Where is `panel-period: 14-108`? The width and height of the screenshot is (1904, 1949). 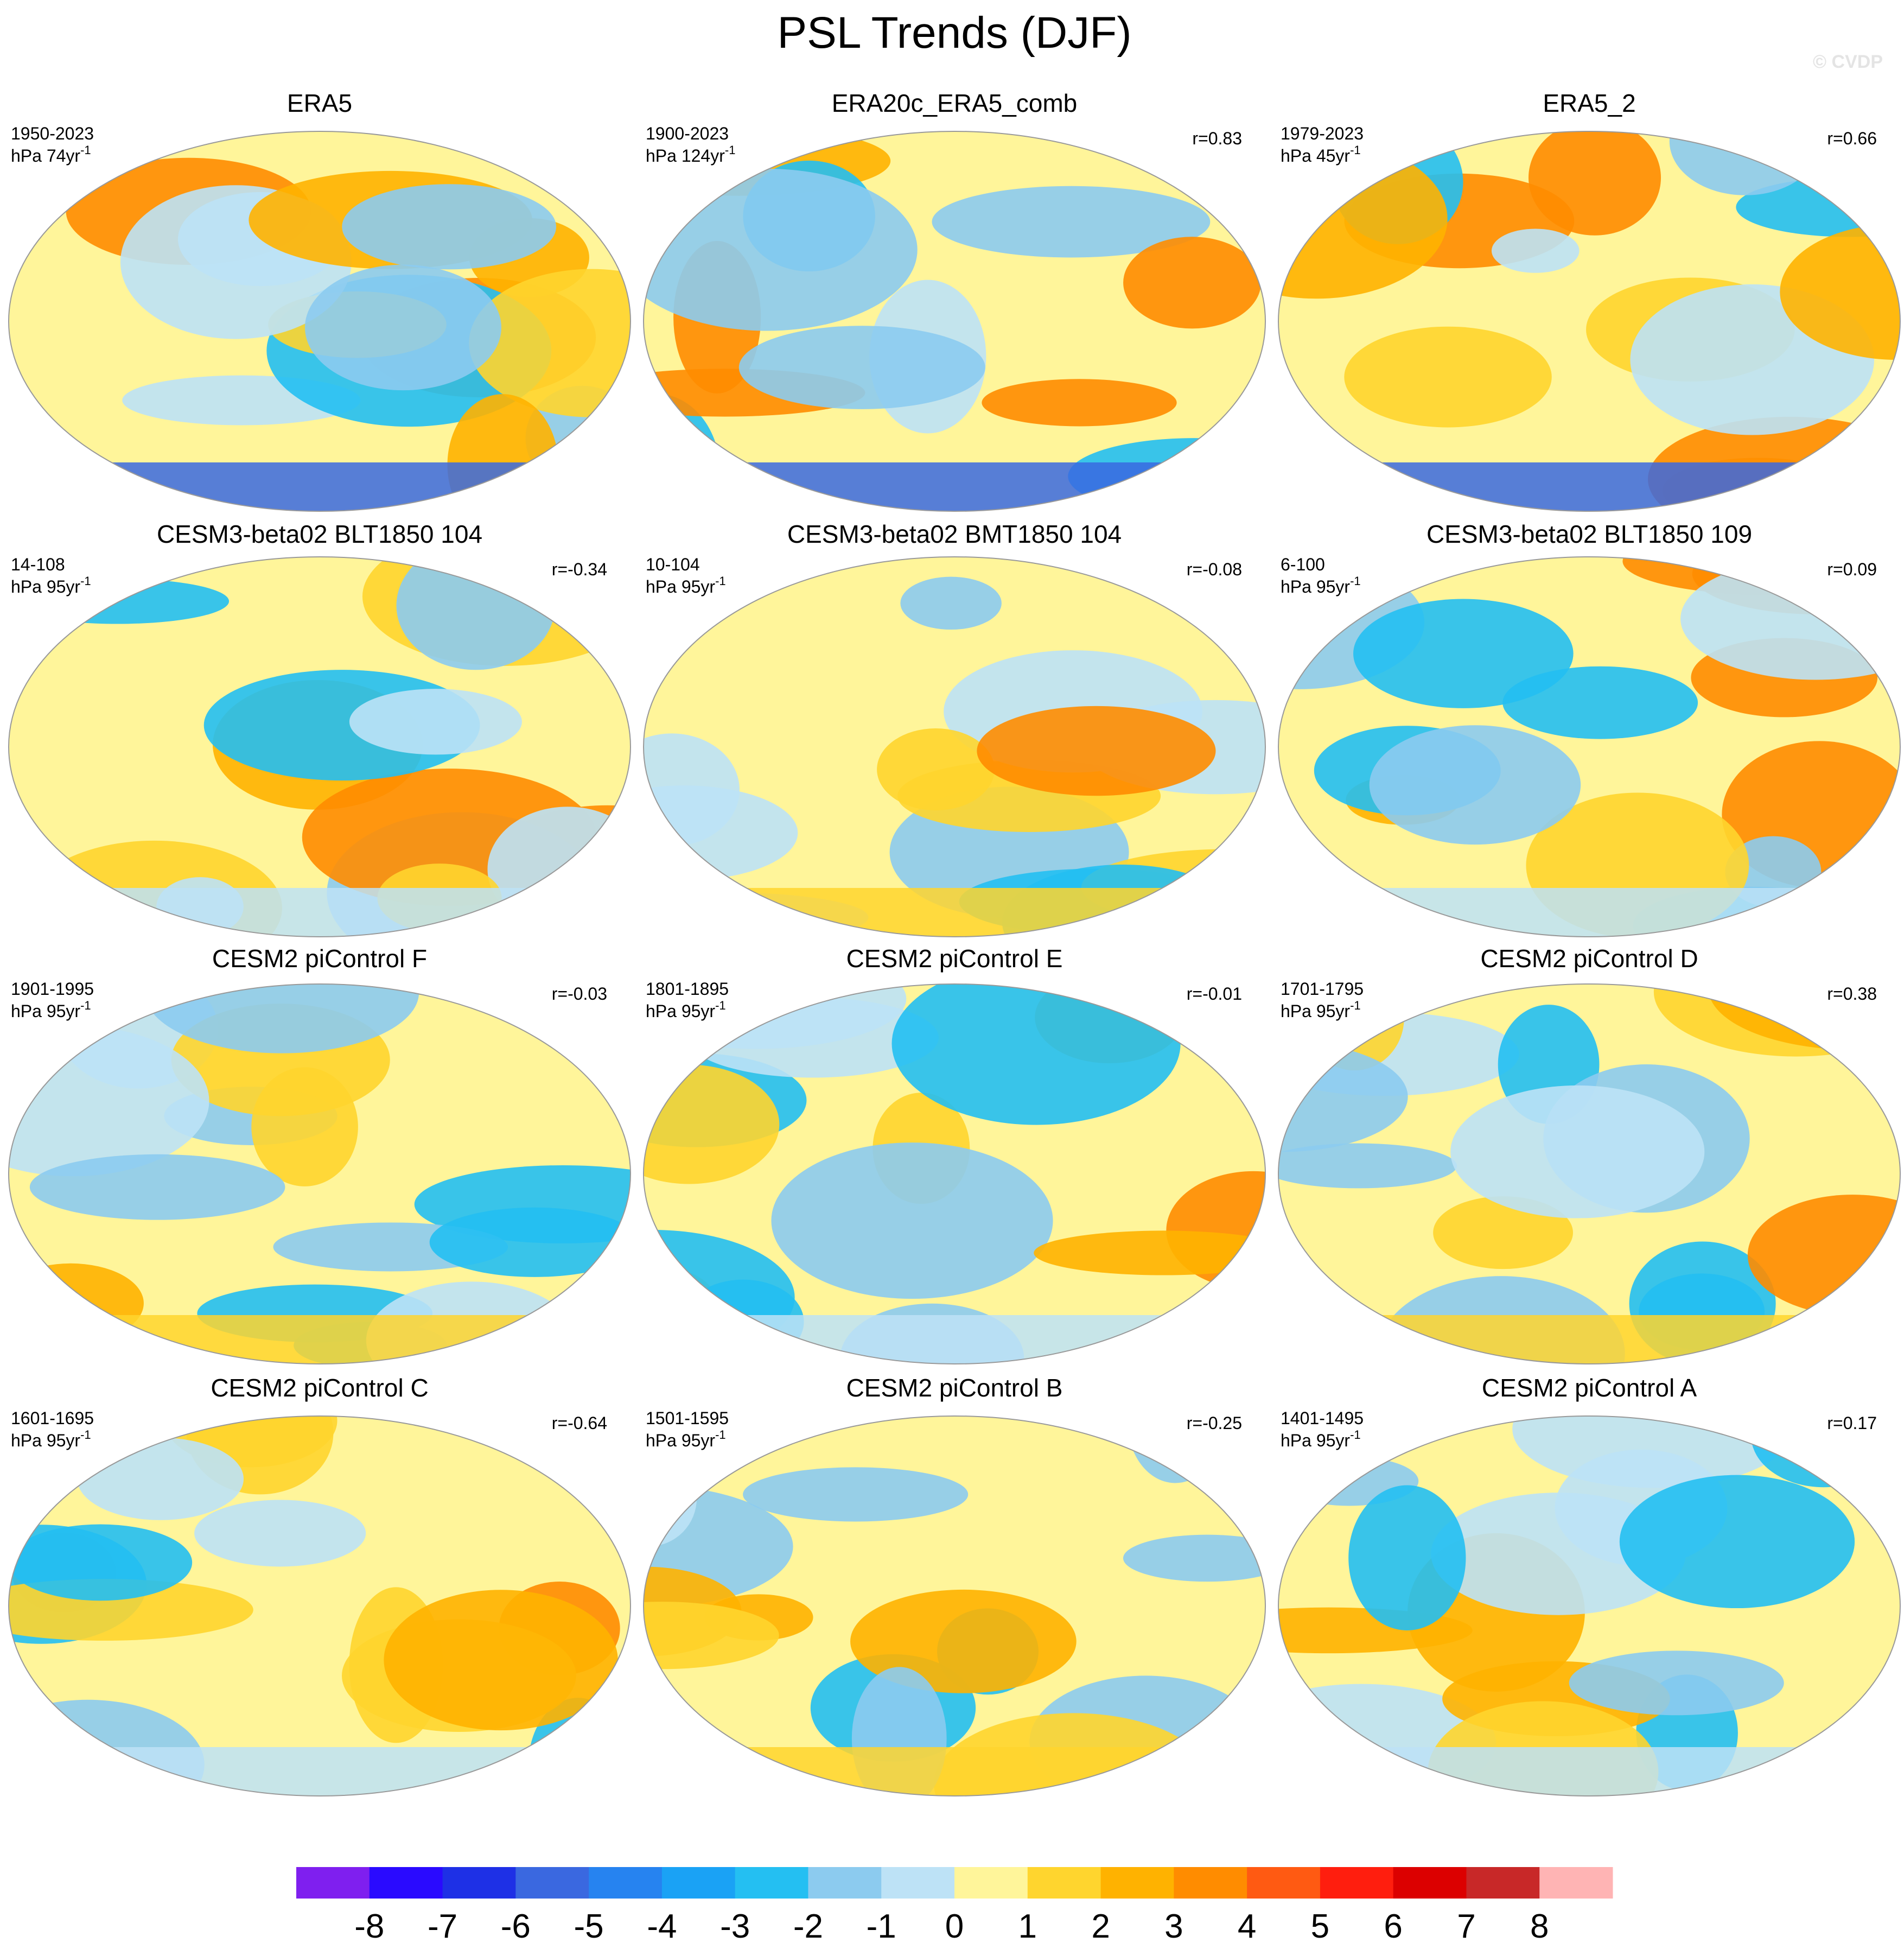 panel-period: 14-108 is located at coordinates (38, 564).